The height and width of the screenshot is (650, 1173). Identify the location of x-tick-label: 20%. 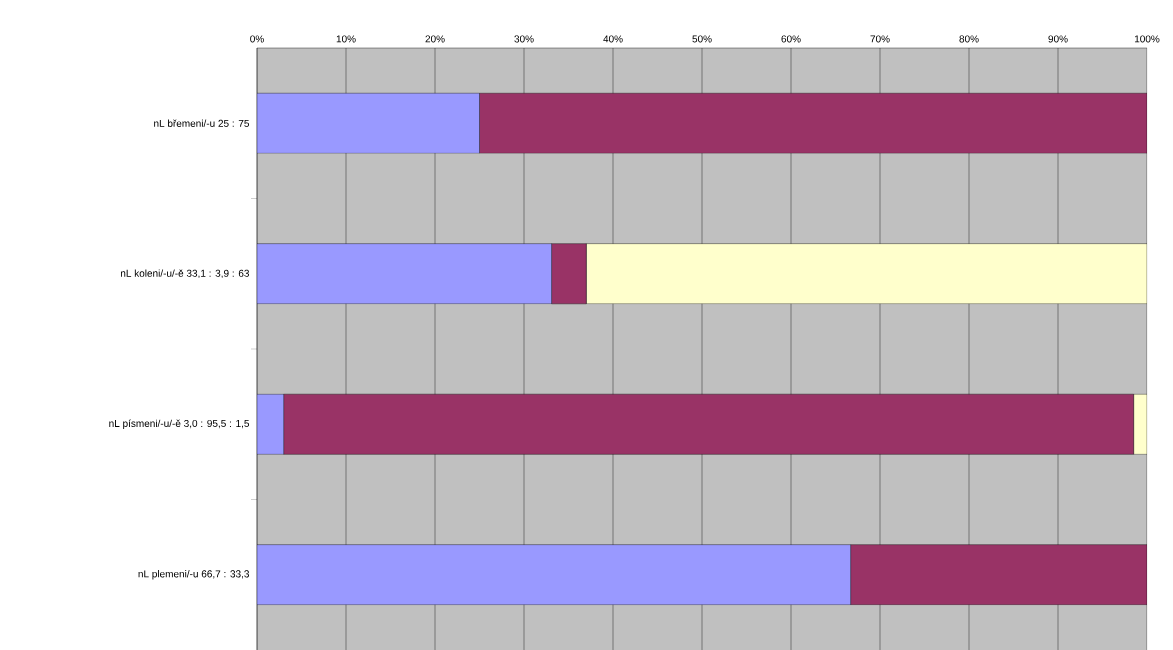
(435, 39).